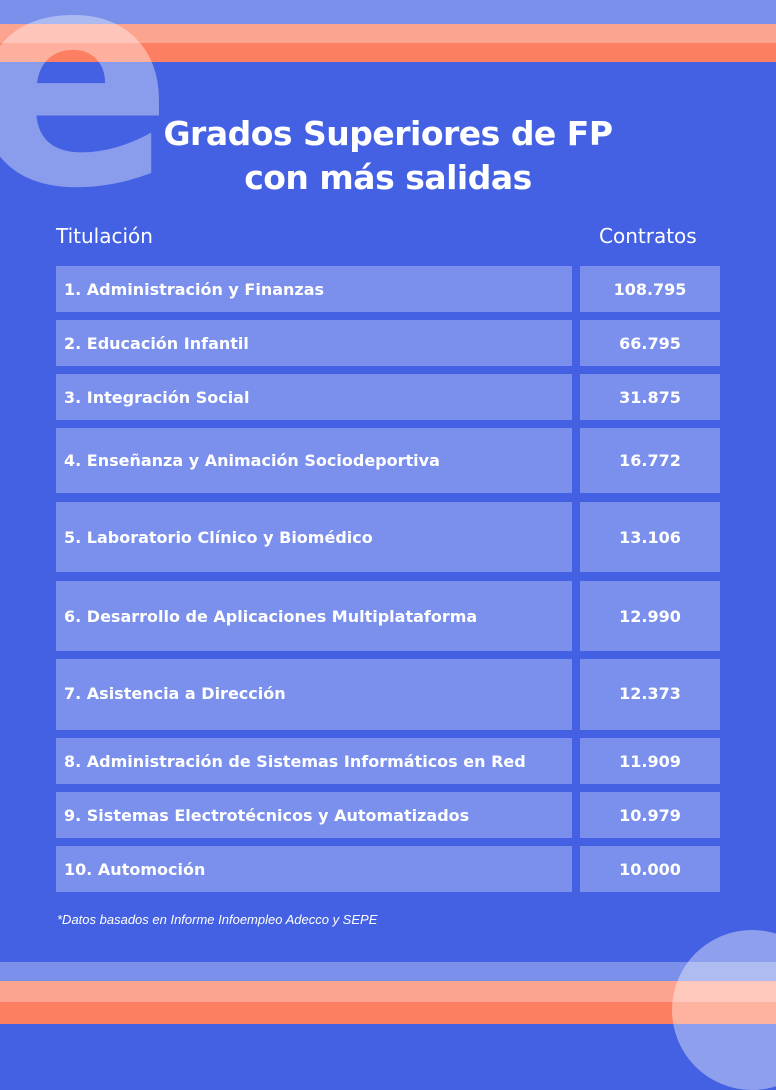  I want to click on row-value: 11.909, so click(650, 761).